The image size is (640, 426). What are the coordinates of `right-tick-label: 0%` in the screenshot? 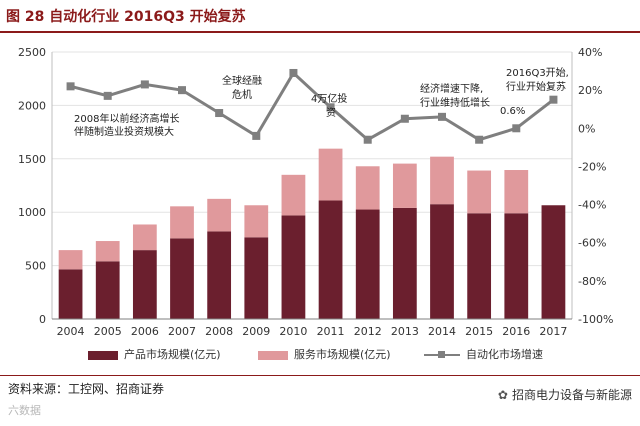 It's located at (586, 128).